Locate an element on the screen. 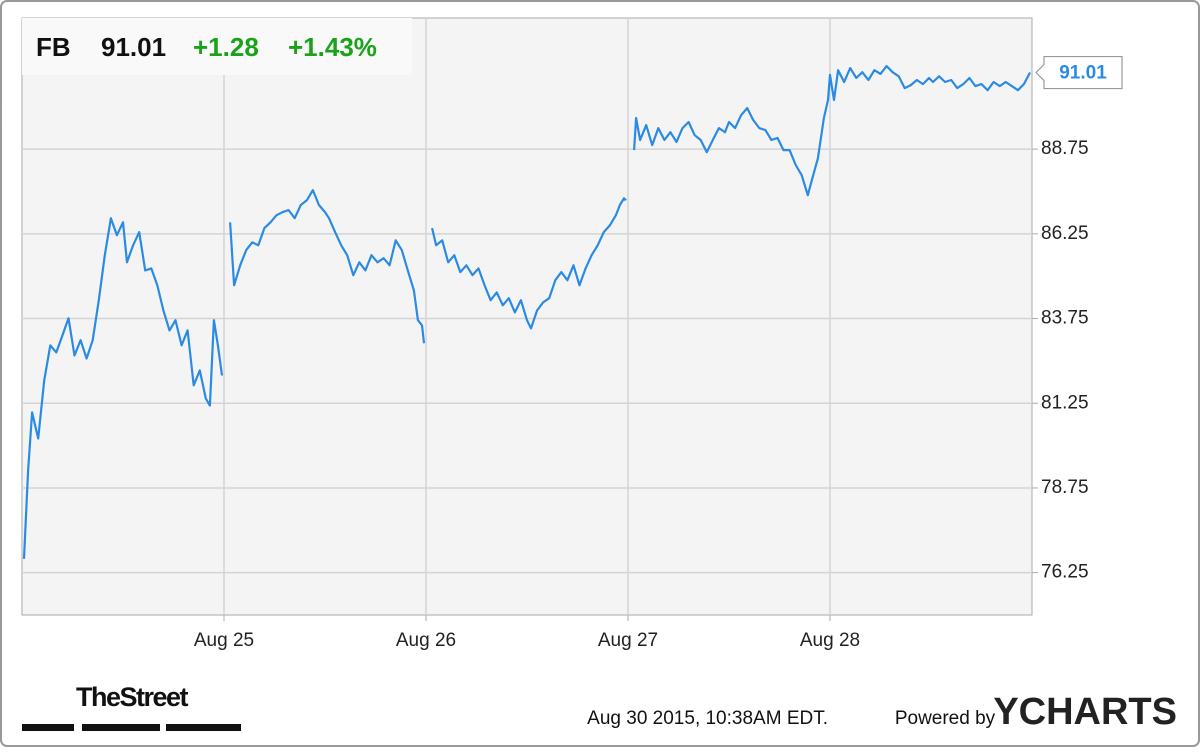  change-percent: +1.43% is located at coordinates (332, 47).